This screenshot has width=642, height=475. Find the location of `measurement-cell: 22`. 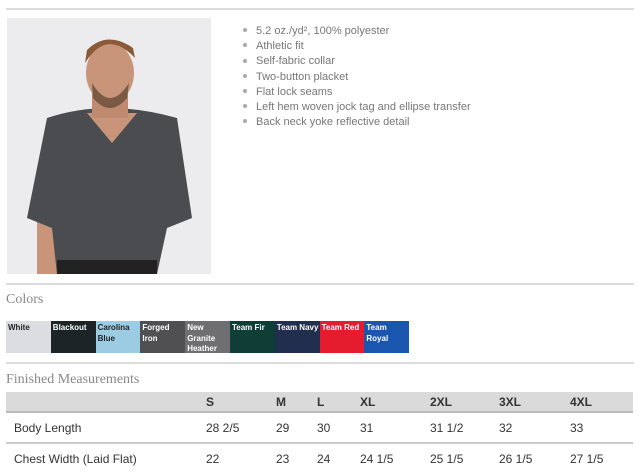

measurement-cell: 22 is located at coordinates (213, 458).